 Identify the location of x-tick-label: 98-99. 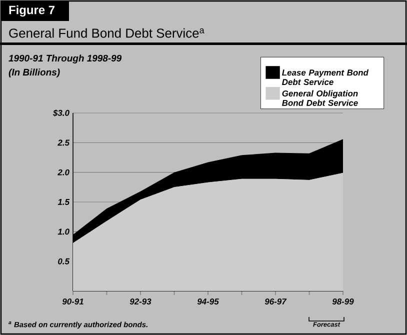
(343, 301).